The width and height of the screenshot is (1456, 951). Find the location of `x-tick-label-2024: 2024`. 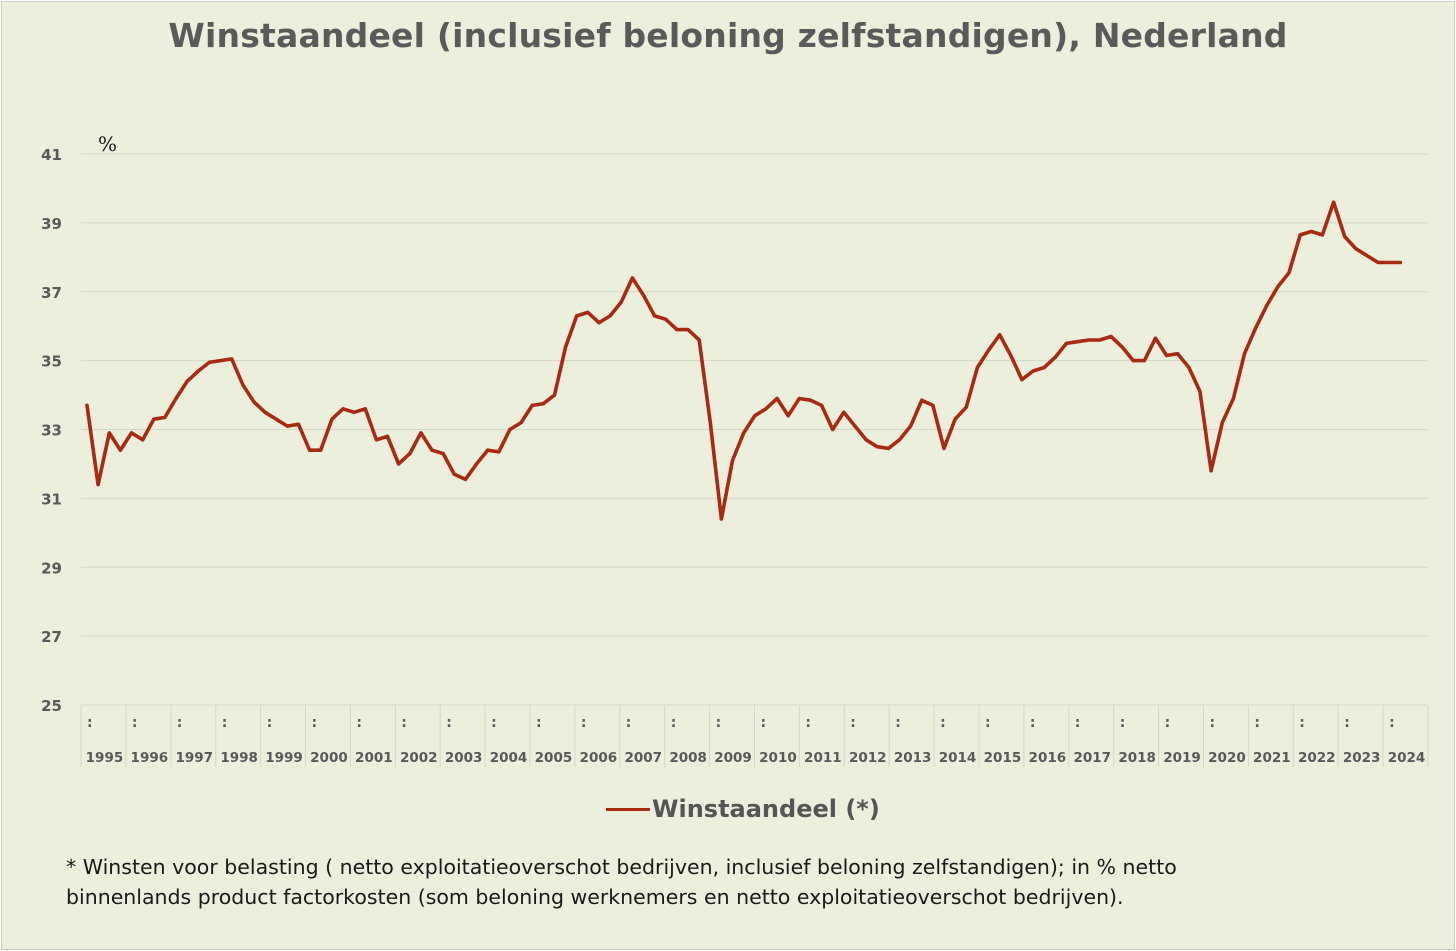

x-tick-label-2024: 2024 is located at coordinates (1407, 758).